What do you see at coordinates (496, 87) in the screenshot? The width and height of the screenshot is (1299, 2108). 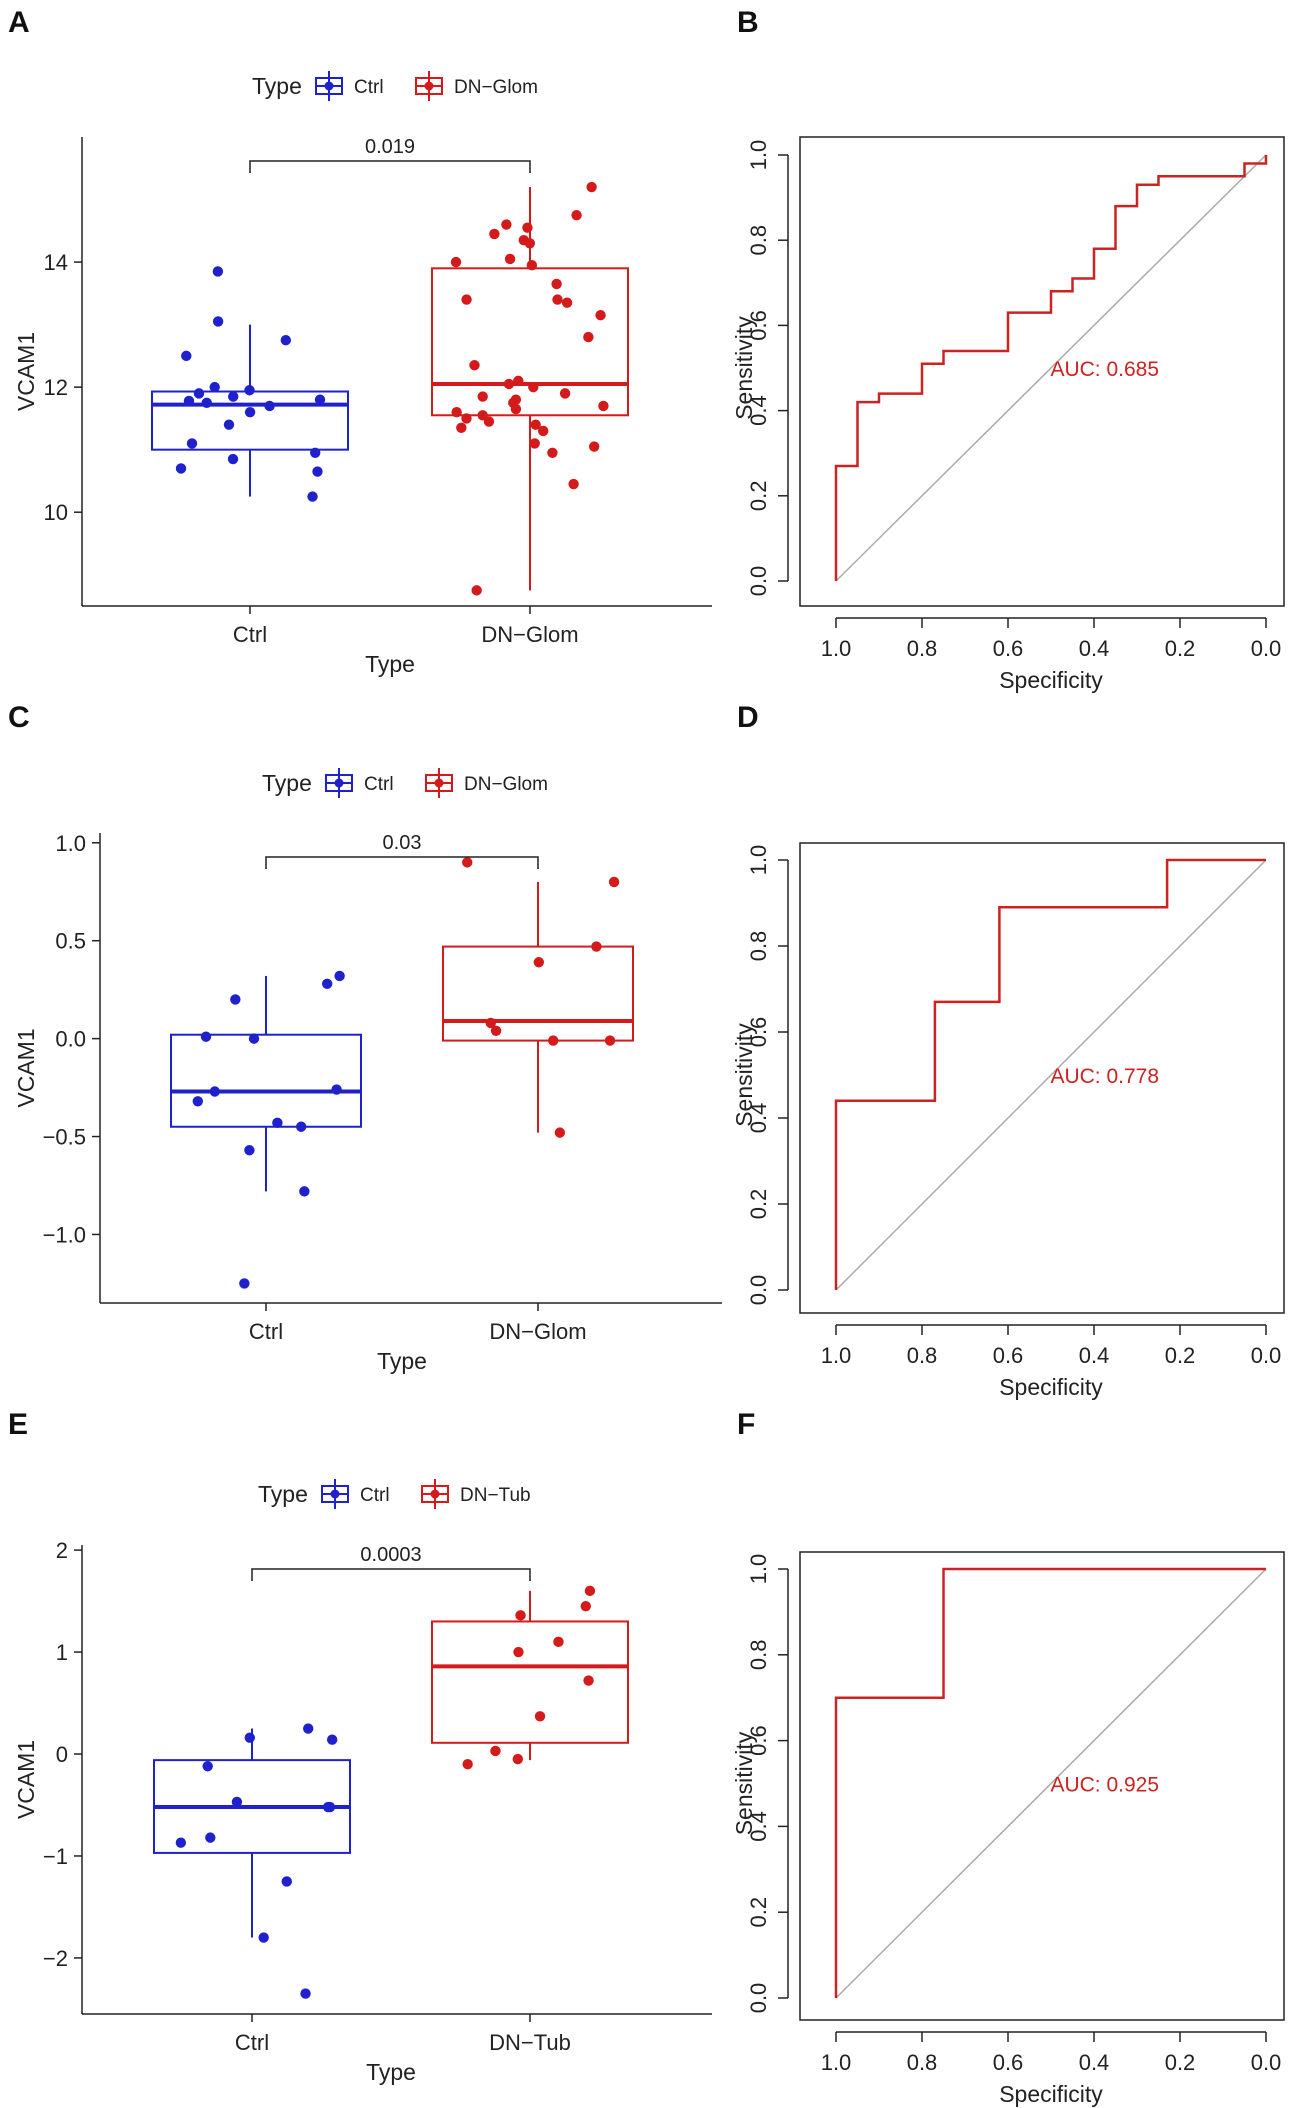 I see `legend-entry: DN−Glom` at bounding box center [496, 87].